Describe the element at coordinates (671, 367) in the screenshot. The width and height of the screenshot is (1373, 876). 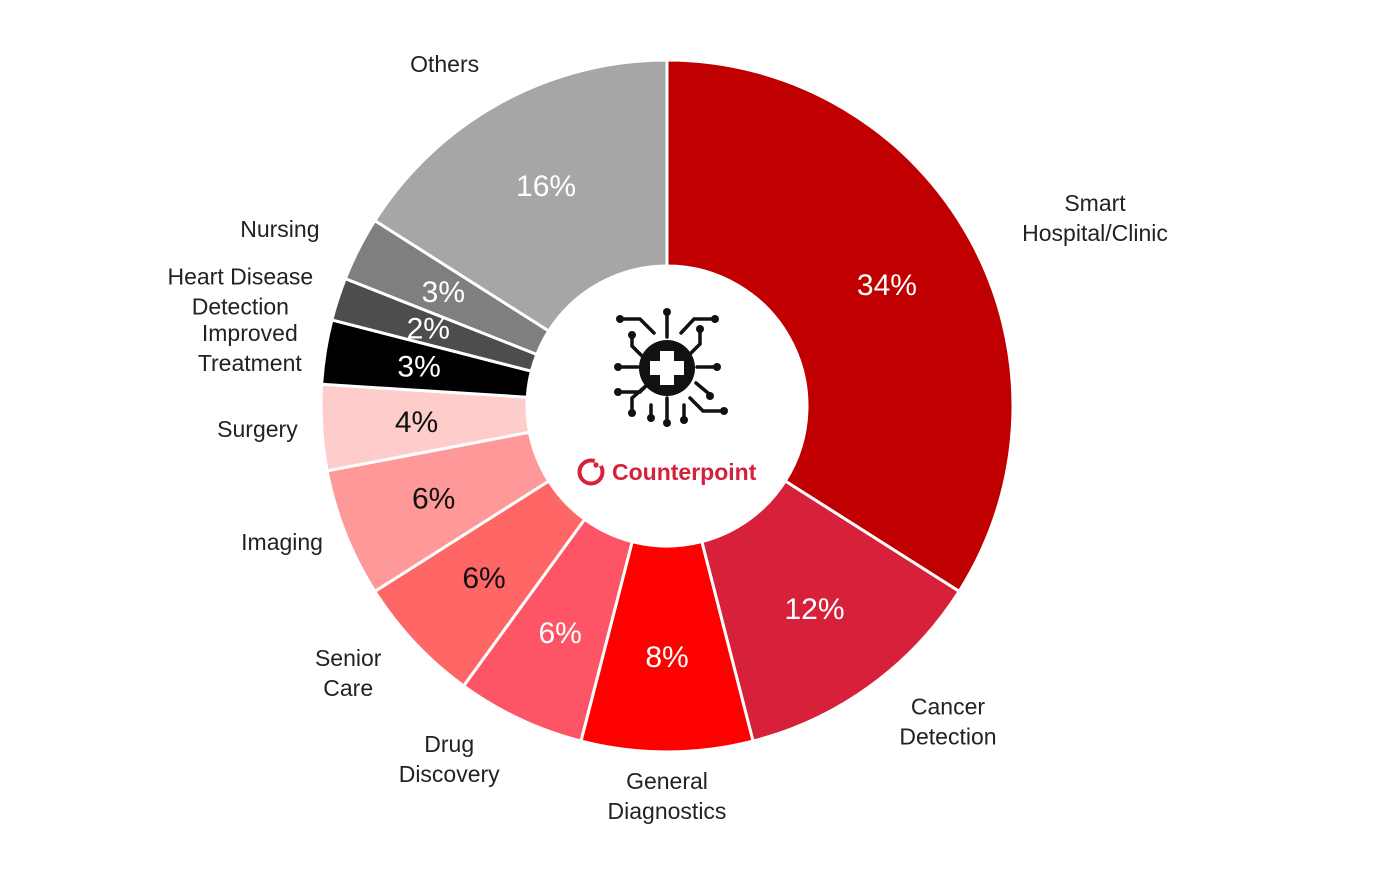
I see `medical-chip-icon` at that location.